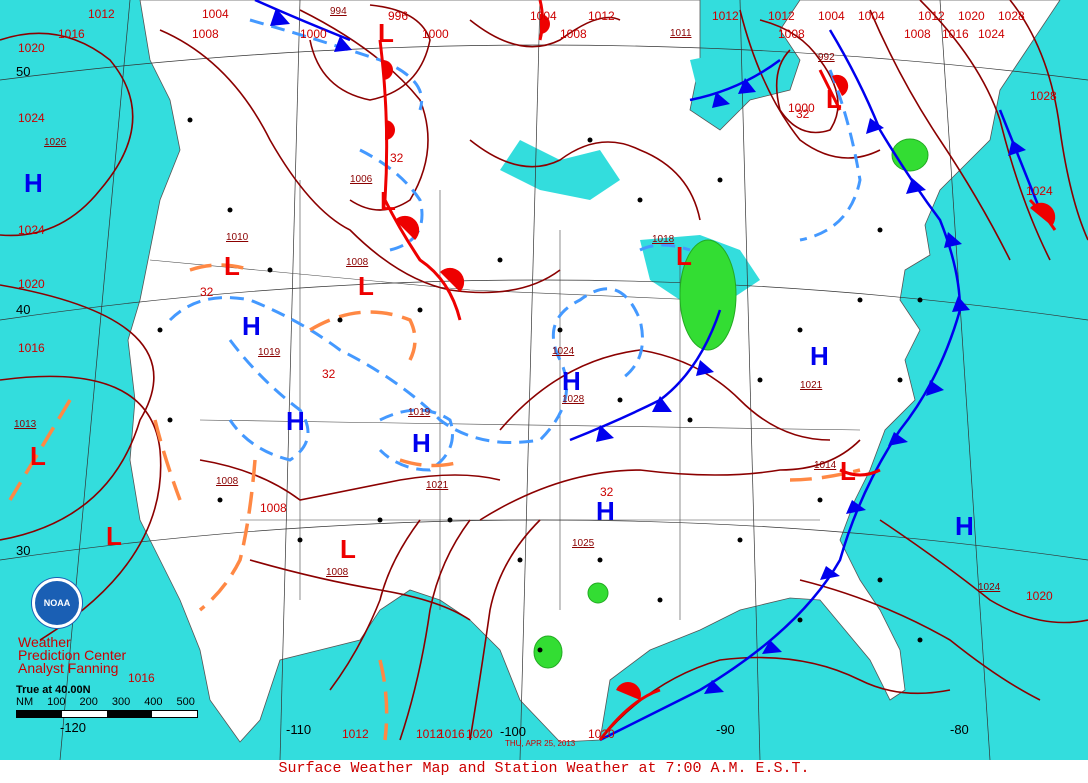 This screenshot has height=783, width=1088. Describe the element at coordinates (826, 57) in the screenshot. I see `center-value: 992` at that location.